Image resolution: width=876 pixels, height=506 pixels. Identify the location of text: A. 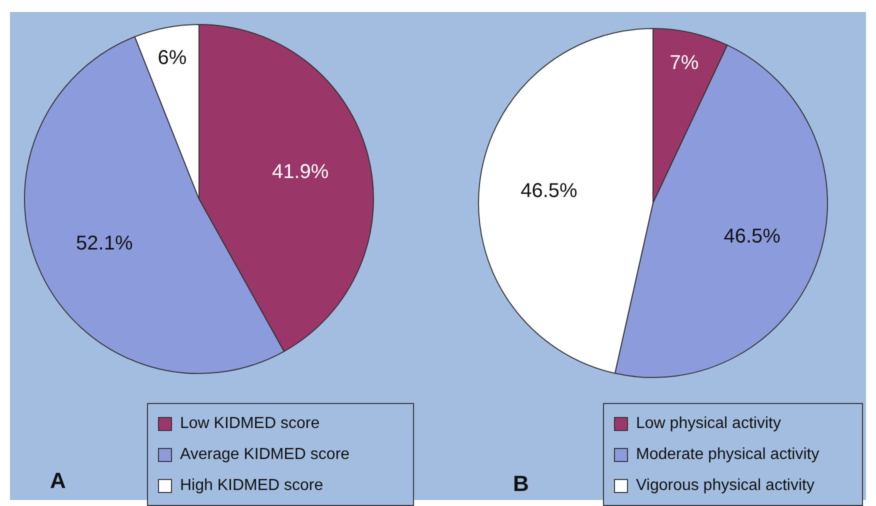
(58, 481).